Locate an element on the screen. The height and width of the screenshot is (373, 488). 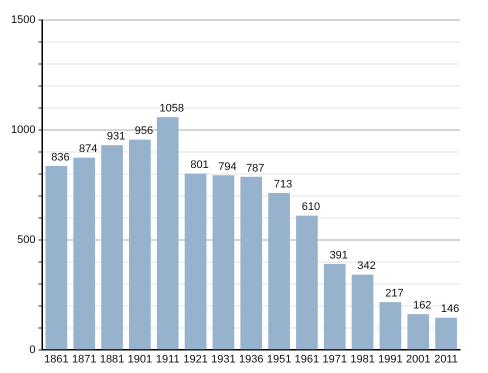
x-tick-label: 1931 is located at coordinates (223, 359).